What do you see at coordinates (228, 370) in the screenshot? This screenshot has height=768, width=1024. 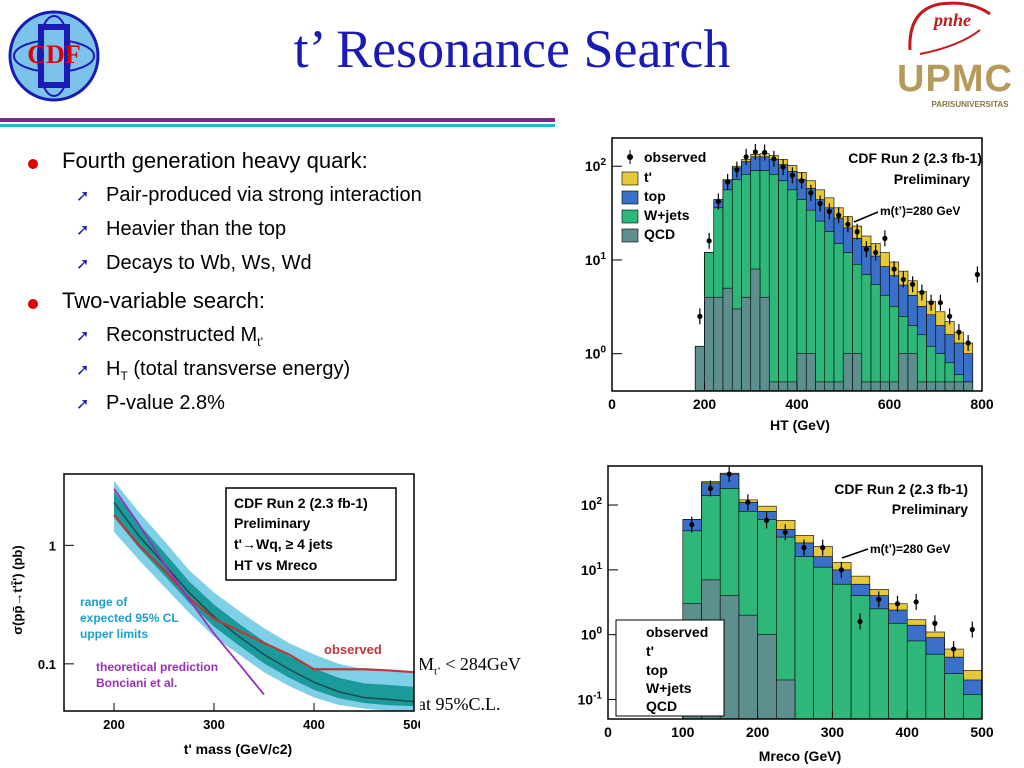 I see `sub-bullet-text: HT (total transverse energy)` at bounding box center [228, 370].